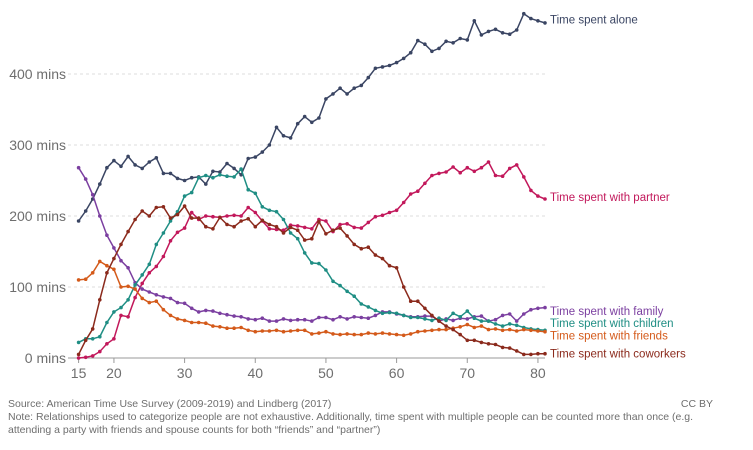  What do you see at coordinates (37, 287) in the screenshot?
I see `y-tick-label: 100 mins` at bounding box center [37, 287].